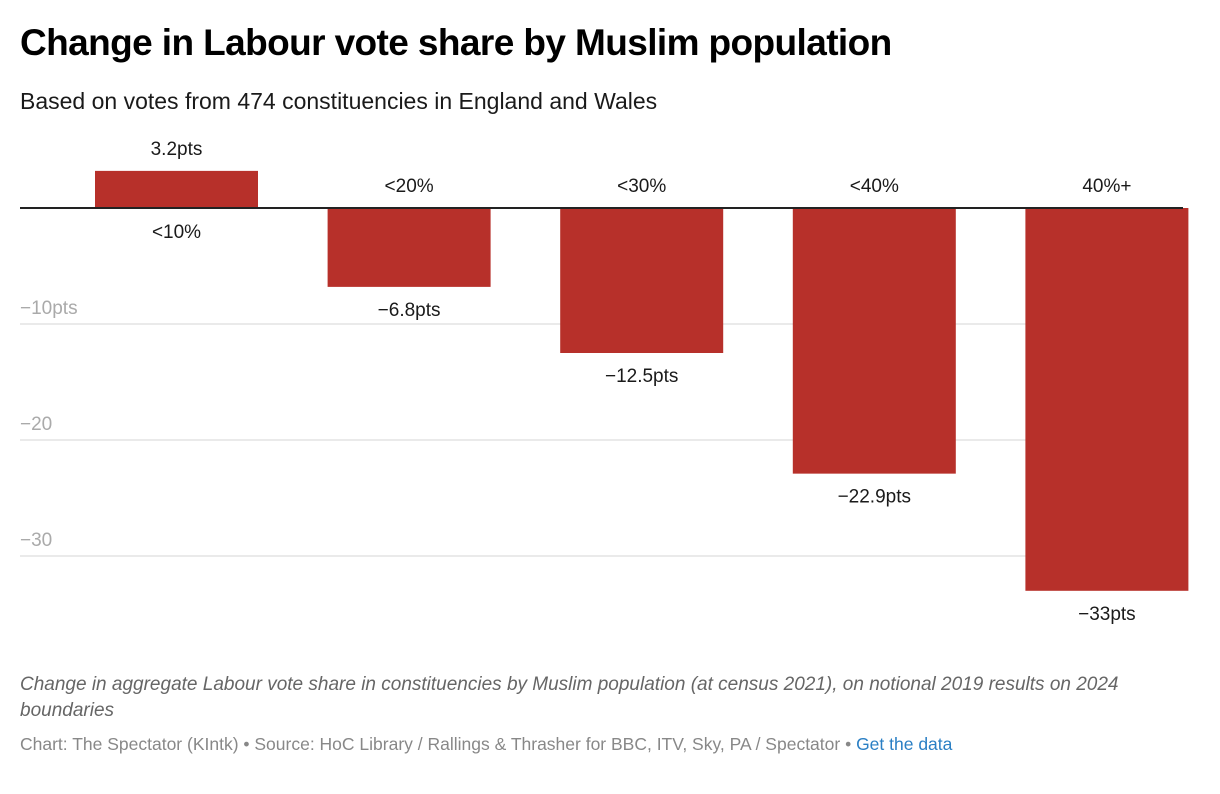  I want to click on category-label: 40%+, so click(1106, 186).